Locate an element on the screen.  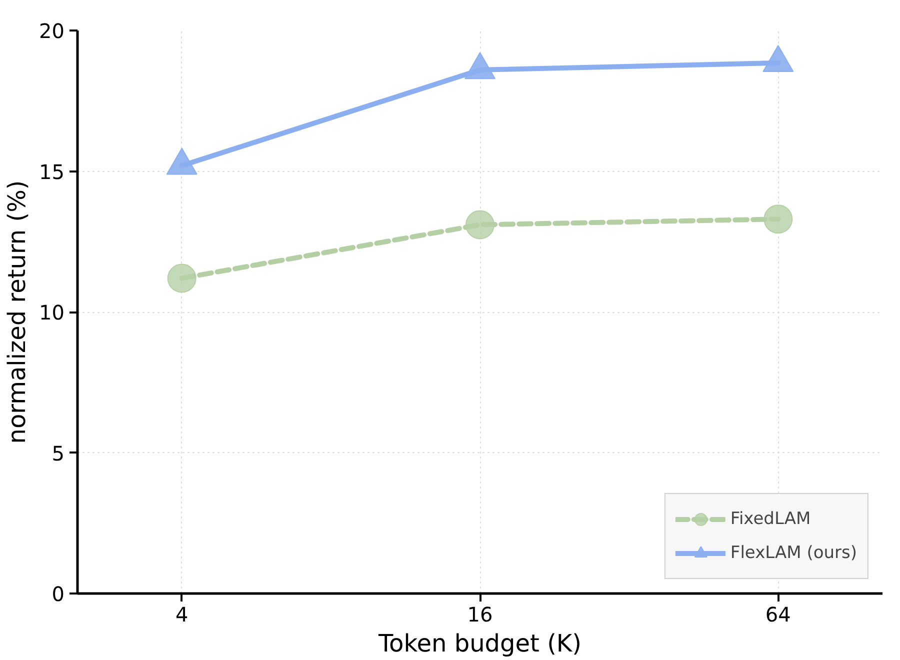
y-tick-label: 20 is located at coordinates (52, 31).